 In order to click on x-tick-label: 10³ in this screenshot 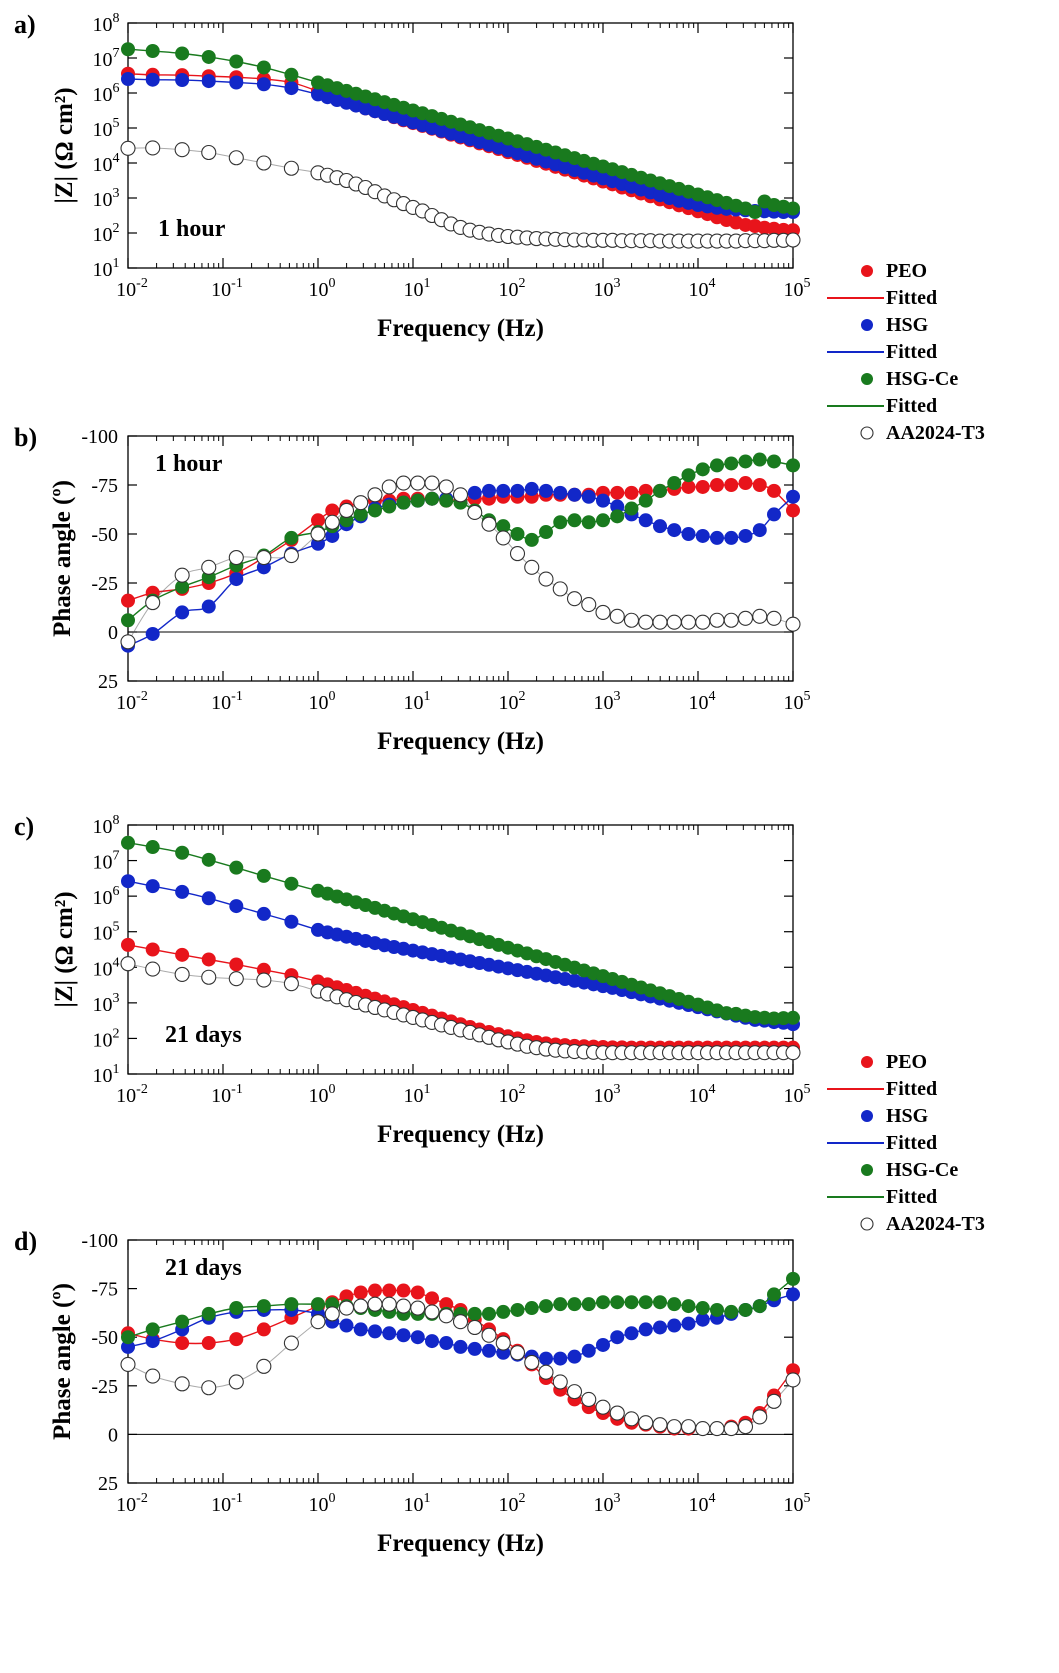, I will do `click(607, 701)`.